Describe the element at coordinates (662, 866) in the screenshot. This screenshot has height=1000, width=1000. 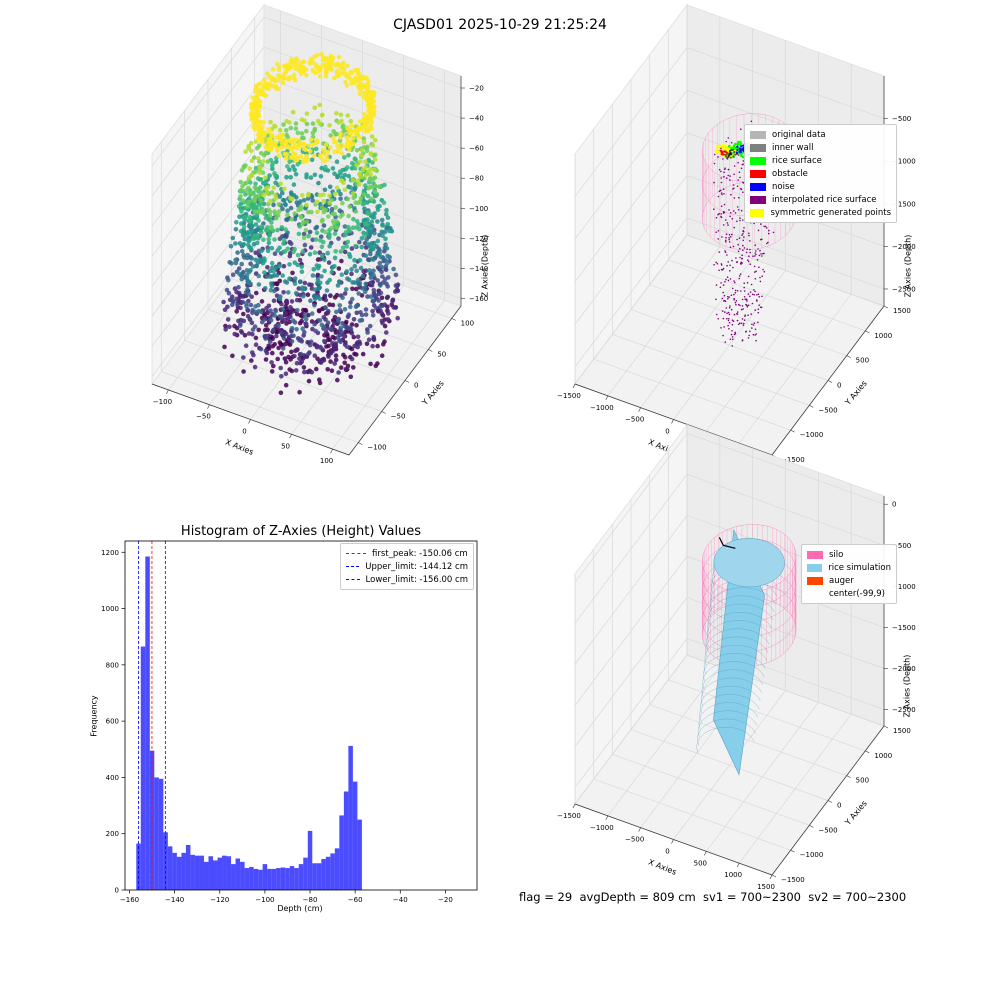
I see `sim-x-axis-label: X Axies` at that location.